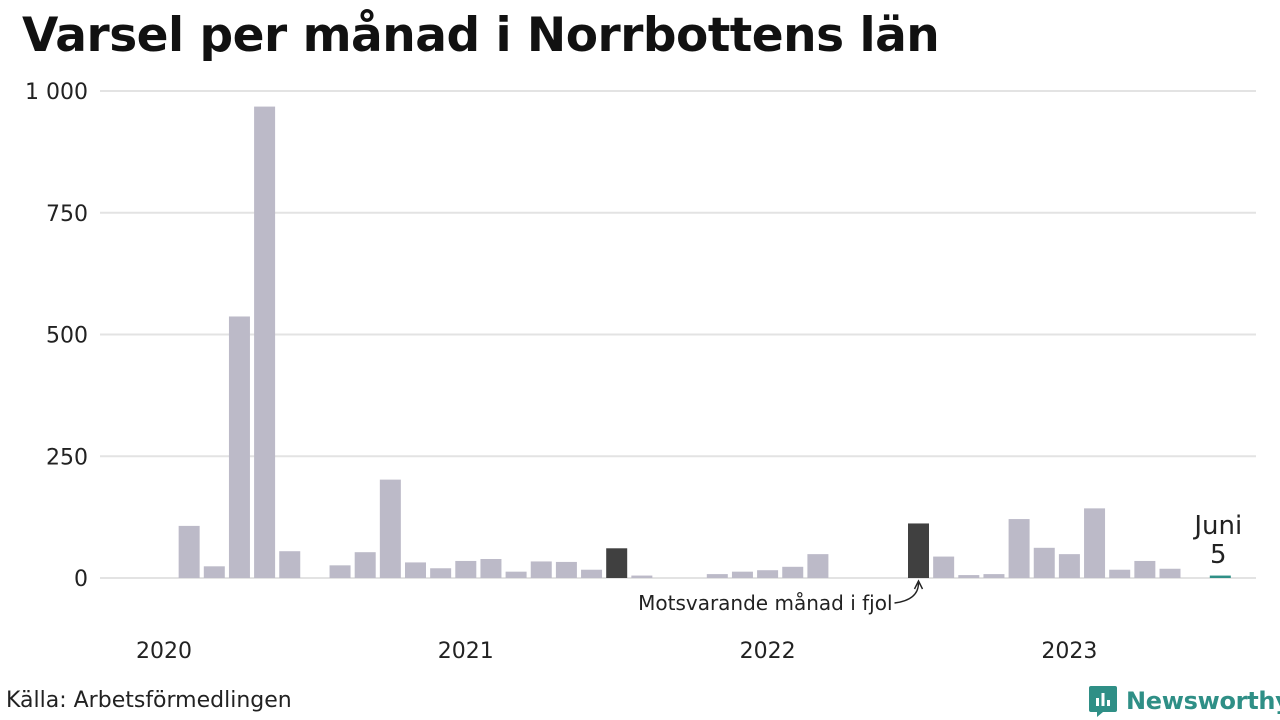 The width and height of the screenshot is (1280, 720). I want to click on brand-logo: Newsworthy, so click(1184, 701).